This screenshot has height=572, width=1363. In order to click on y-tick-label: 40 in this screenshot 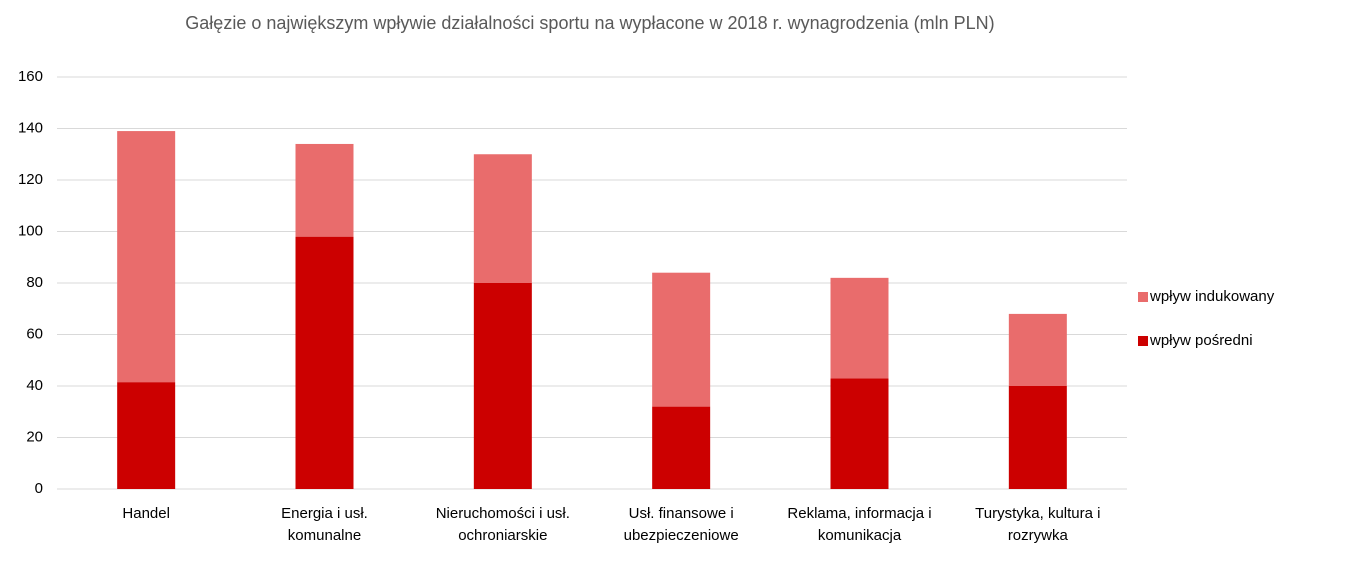, I will do `click(34, 385)`.